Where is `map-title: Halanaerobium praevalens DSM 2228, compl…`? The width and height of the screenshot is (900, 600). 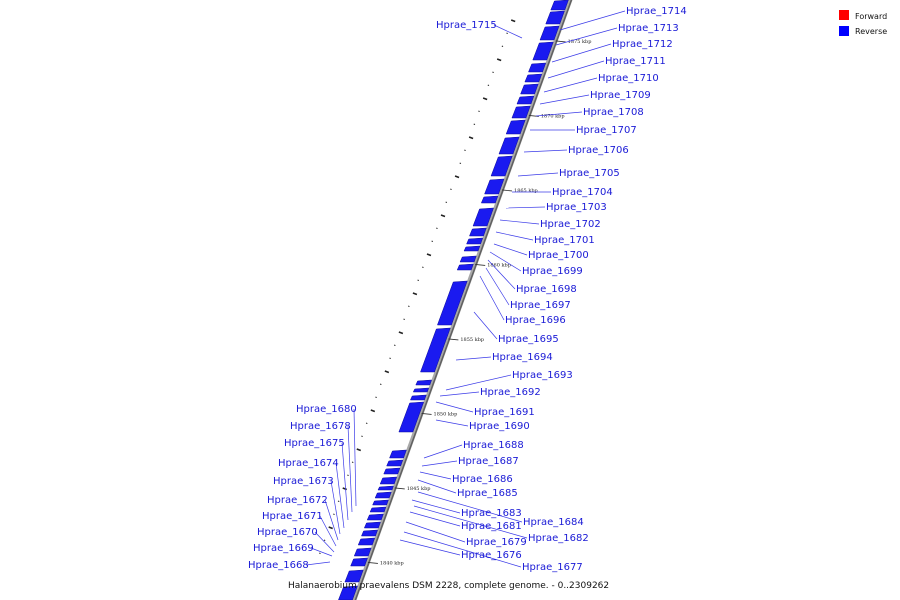
map-title: Halanaerobium praevalens DSM 2228, compl… is located at coordinates (448, 586).